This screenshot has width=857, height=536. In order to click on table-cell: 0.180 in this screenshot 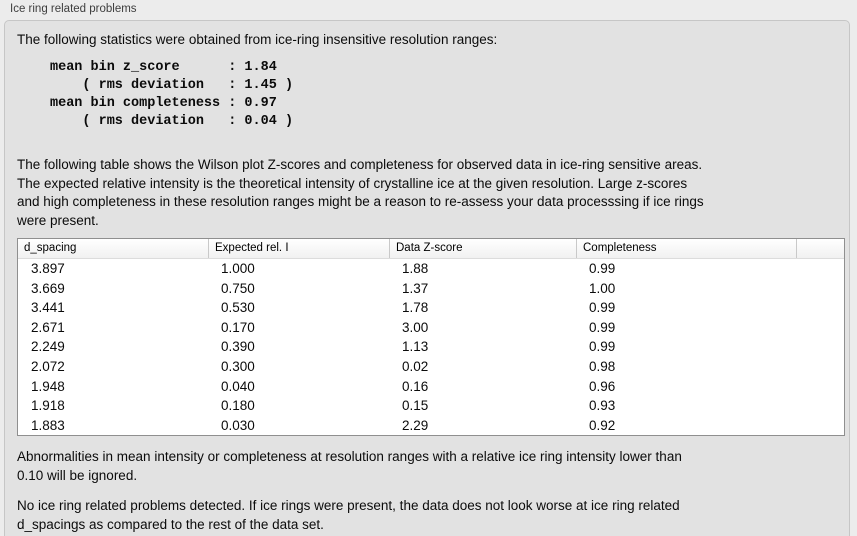, I will do `click(238, 406)`.